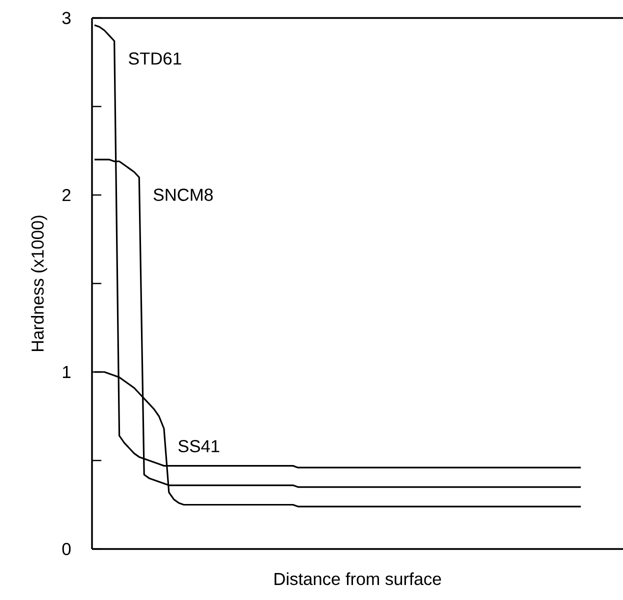 The width and height of the screenshot is (623, 600). Describe the element at coordinates (39, 283) in the screenshot. I see `y-axis-title: Hardness (x1000)` at that location.